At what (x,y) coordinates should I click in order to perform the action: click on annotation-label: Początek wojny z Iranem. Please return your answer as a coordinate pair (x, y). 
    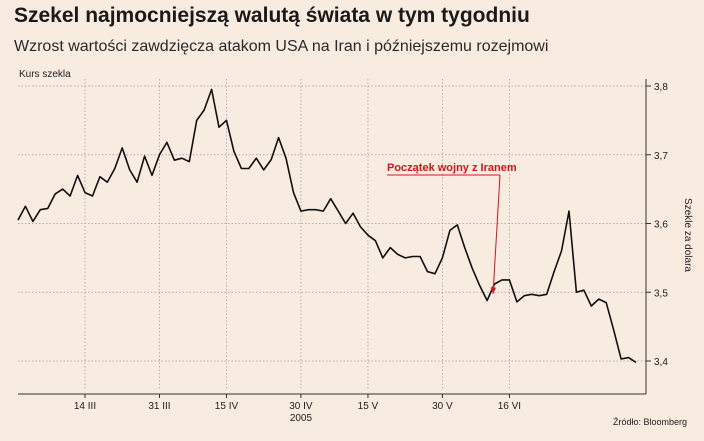
    Looking at the image, I should click on (452, 168).